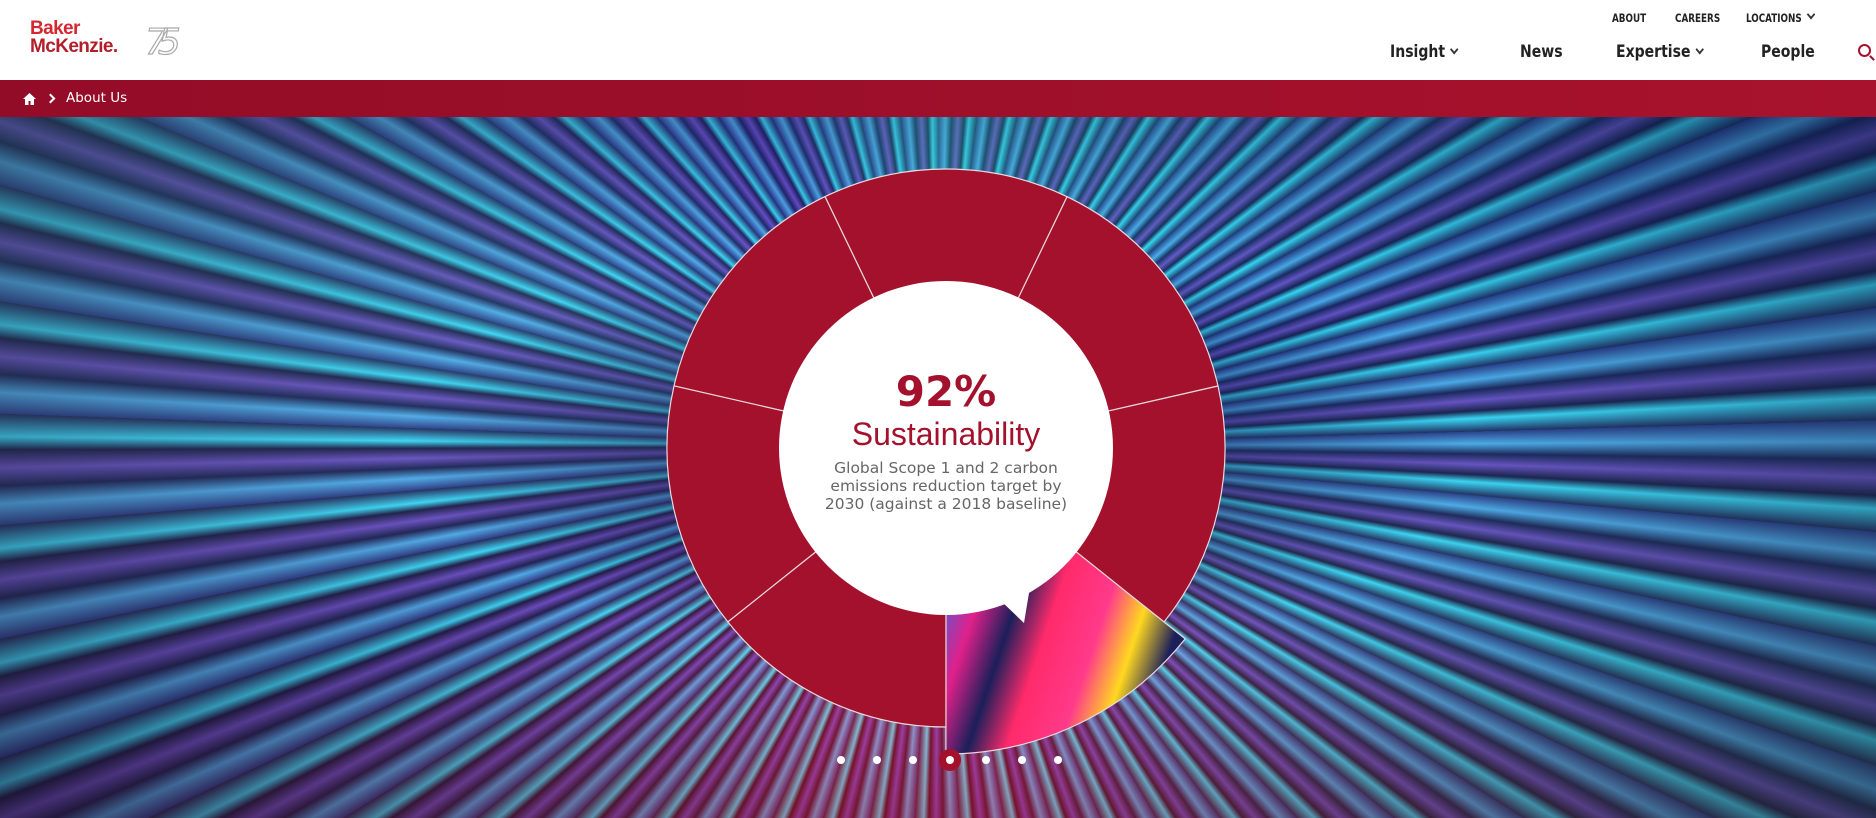 Image resolution: width=1876 pixels, height=818 pixels. What do you see at coordinates (946, 434) in the screenshot?
I see `slide-title: Sustainability` at bounding box center [946, 434].